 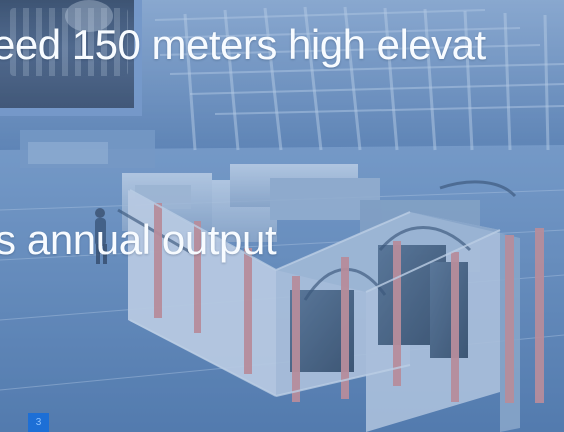 I want to click on inset-photo-frame, so click(x=71, y=58).